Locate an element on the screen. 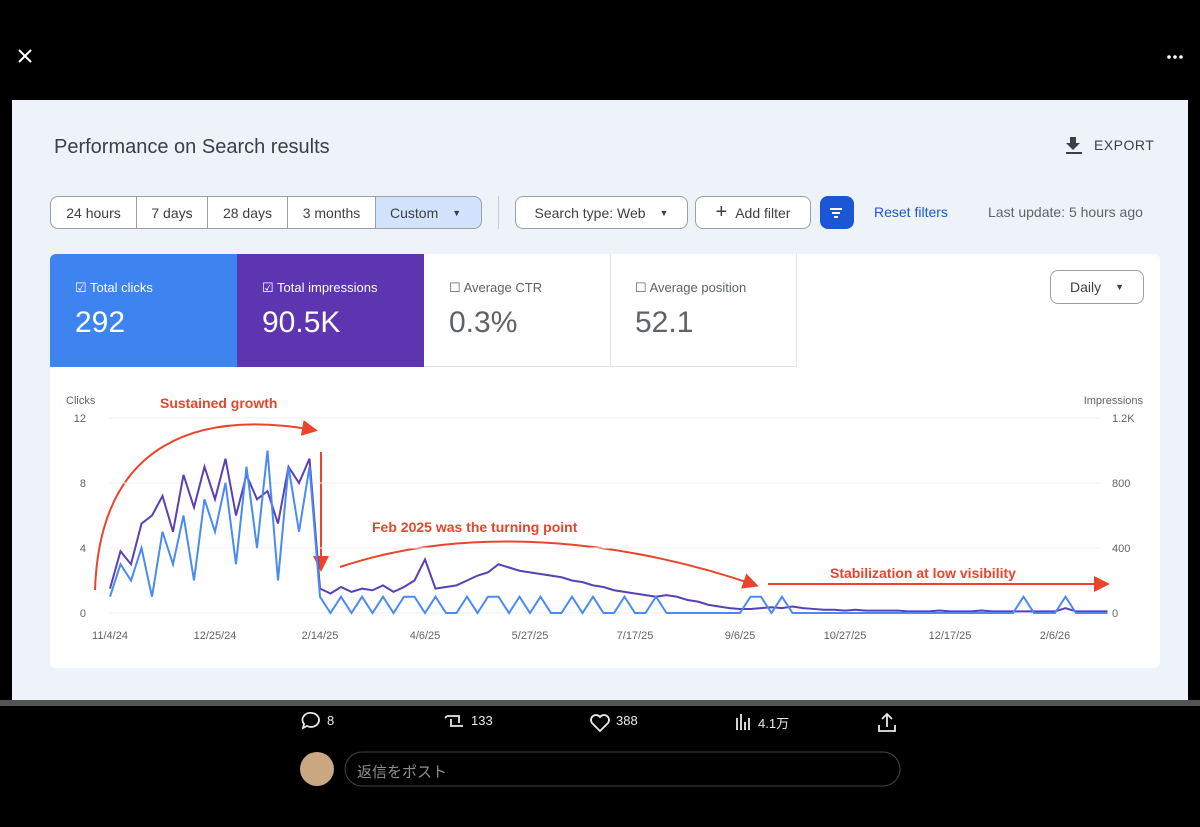 This screenshot has width=1200, height=827. y-tick-label: 8 is located at coordinates (83, 484).